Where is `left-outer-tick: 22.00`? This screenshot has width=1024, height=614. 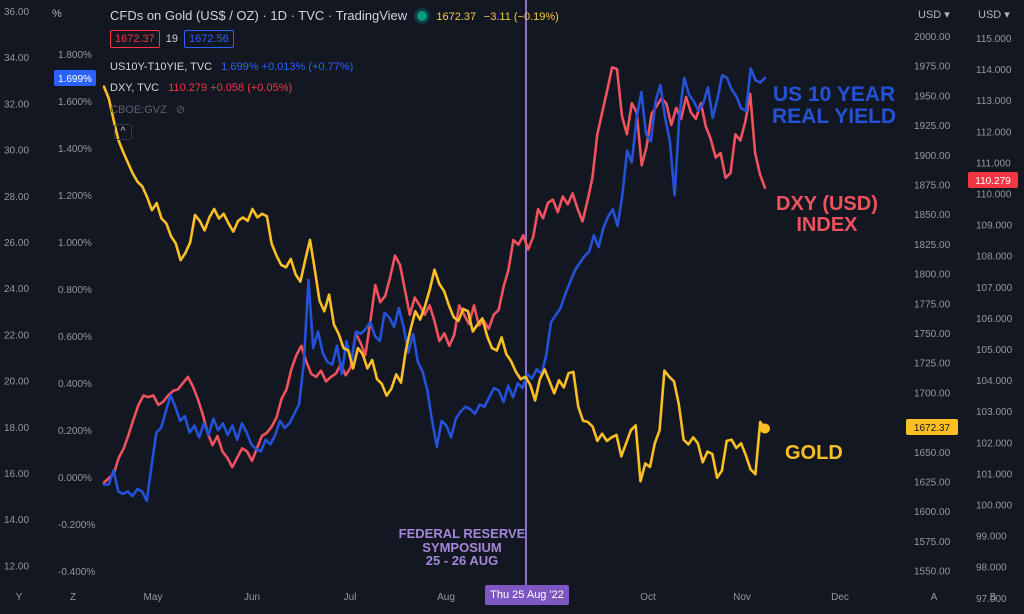 left-outer-tick: 22.00 is located at coordinates (16, 335).